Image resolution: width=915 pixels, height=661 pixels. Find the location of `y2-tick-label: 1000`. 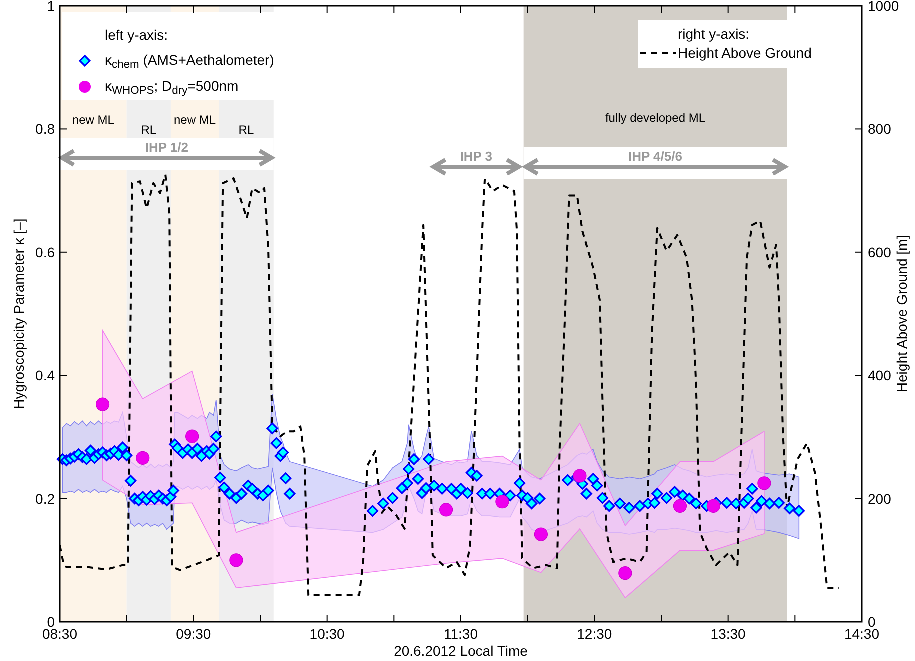

y2-tick-label: 1000 is located at coordinates (884, 7).